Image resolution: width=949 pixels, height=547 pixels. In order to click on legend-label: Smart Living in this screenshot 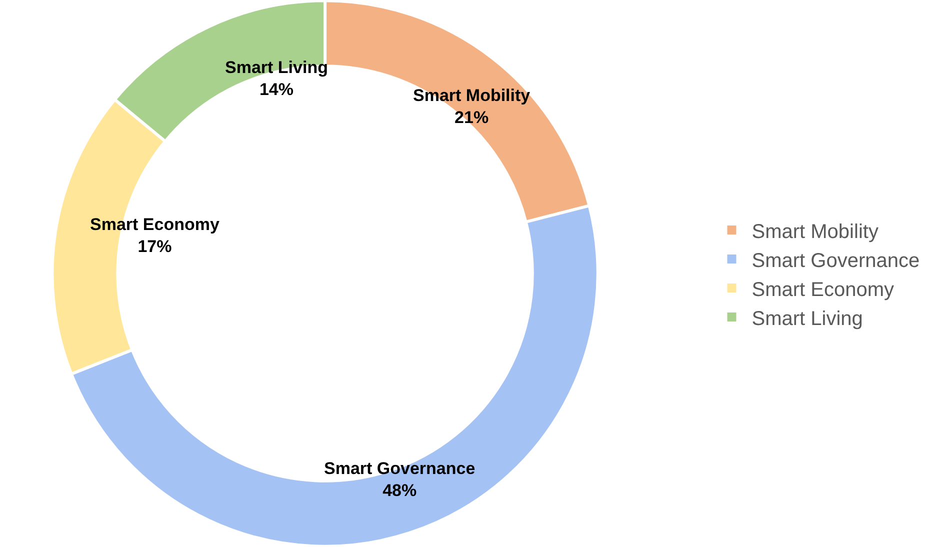, I will do `click(807, 319)`.